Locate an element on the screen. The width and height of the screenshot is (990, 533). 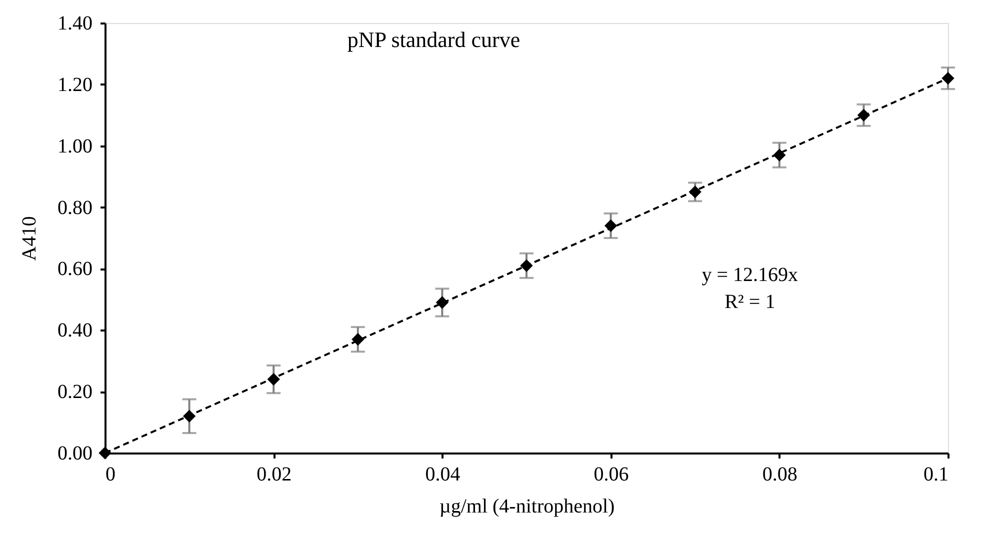
x-axis-title: µg/ml (4-nitrophenol) is located at coordinates (527, 507).